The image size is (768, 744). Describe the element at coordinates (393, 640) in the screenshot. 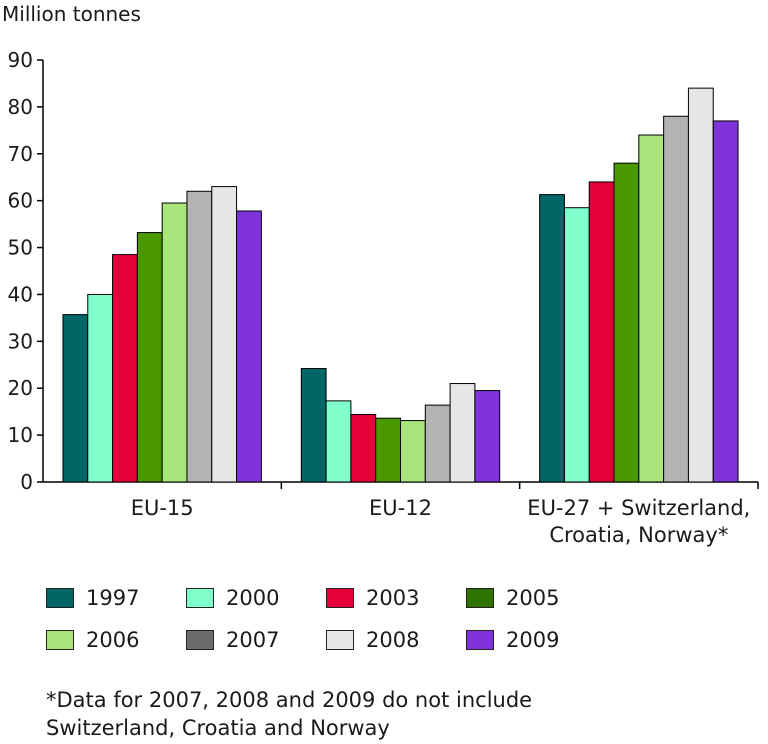

I see `legend-label: 2008` at that location.